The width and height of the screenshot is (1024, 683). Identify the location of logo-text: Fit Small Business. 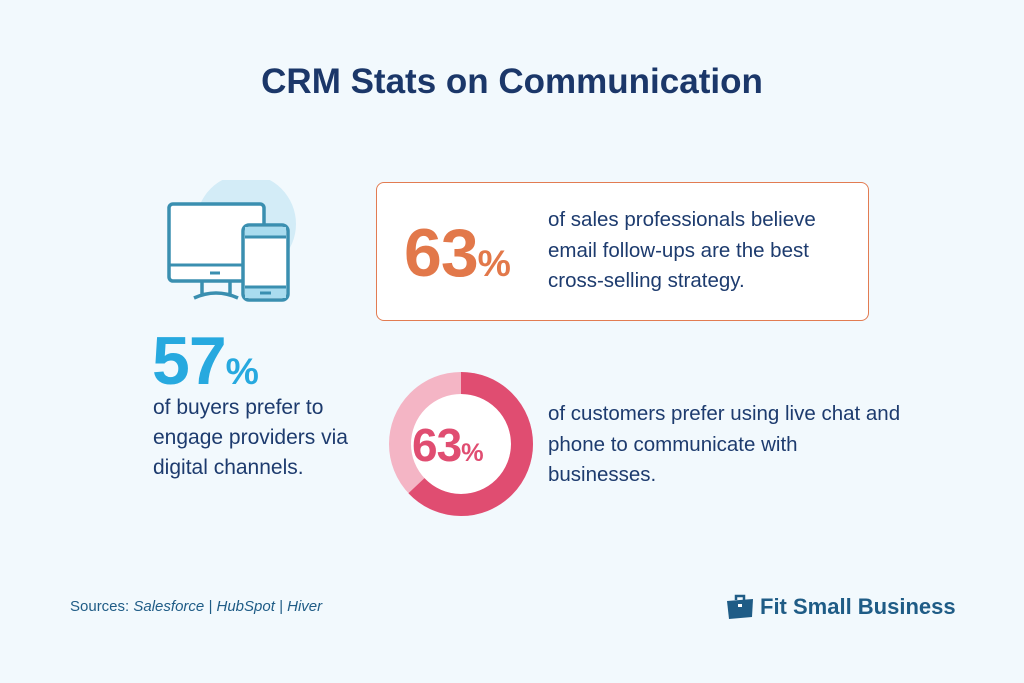
(858, 606).